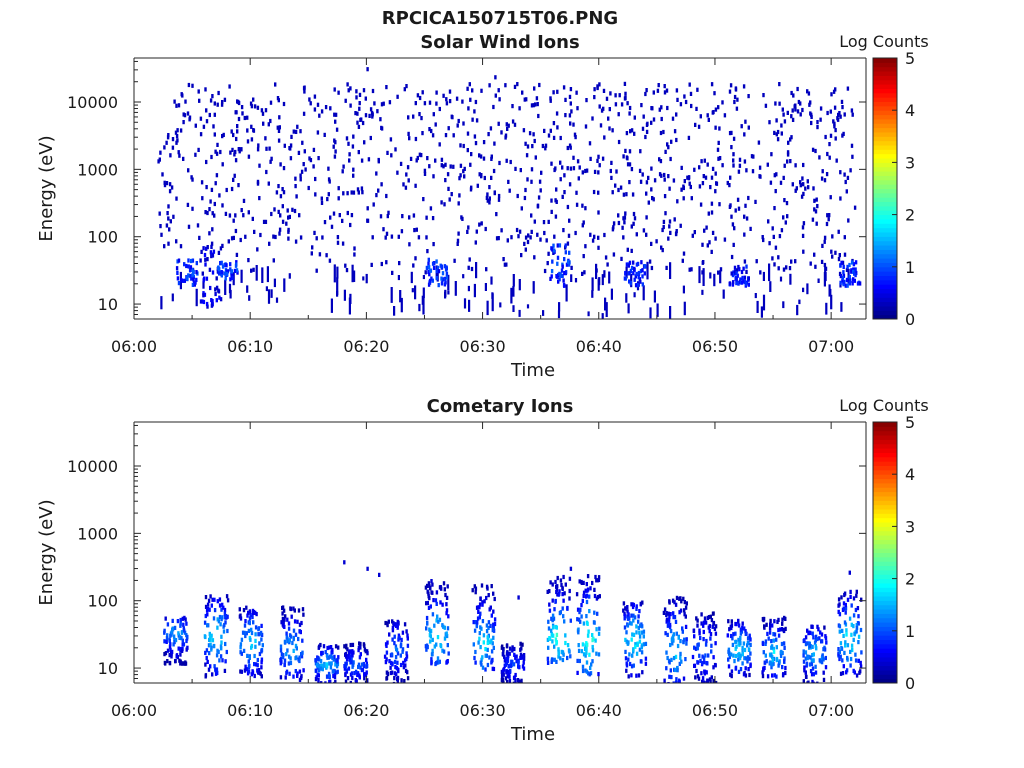  I want to click on y-tick-label: 10000, so click(92, 102).